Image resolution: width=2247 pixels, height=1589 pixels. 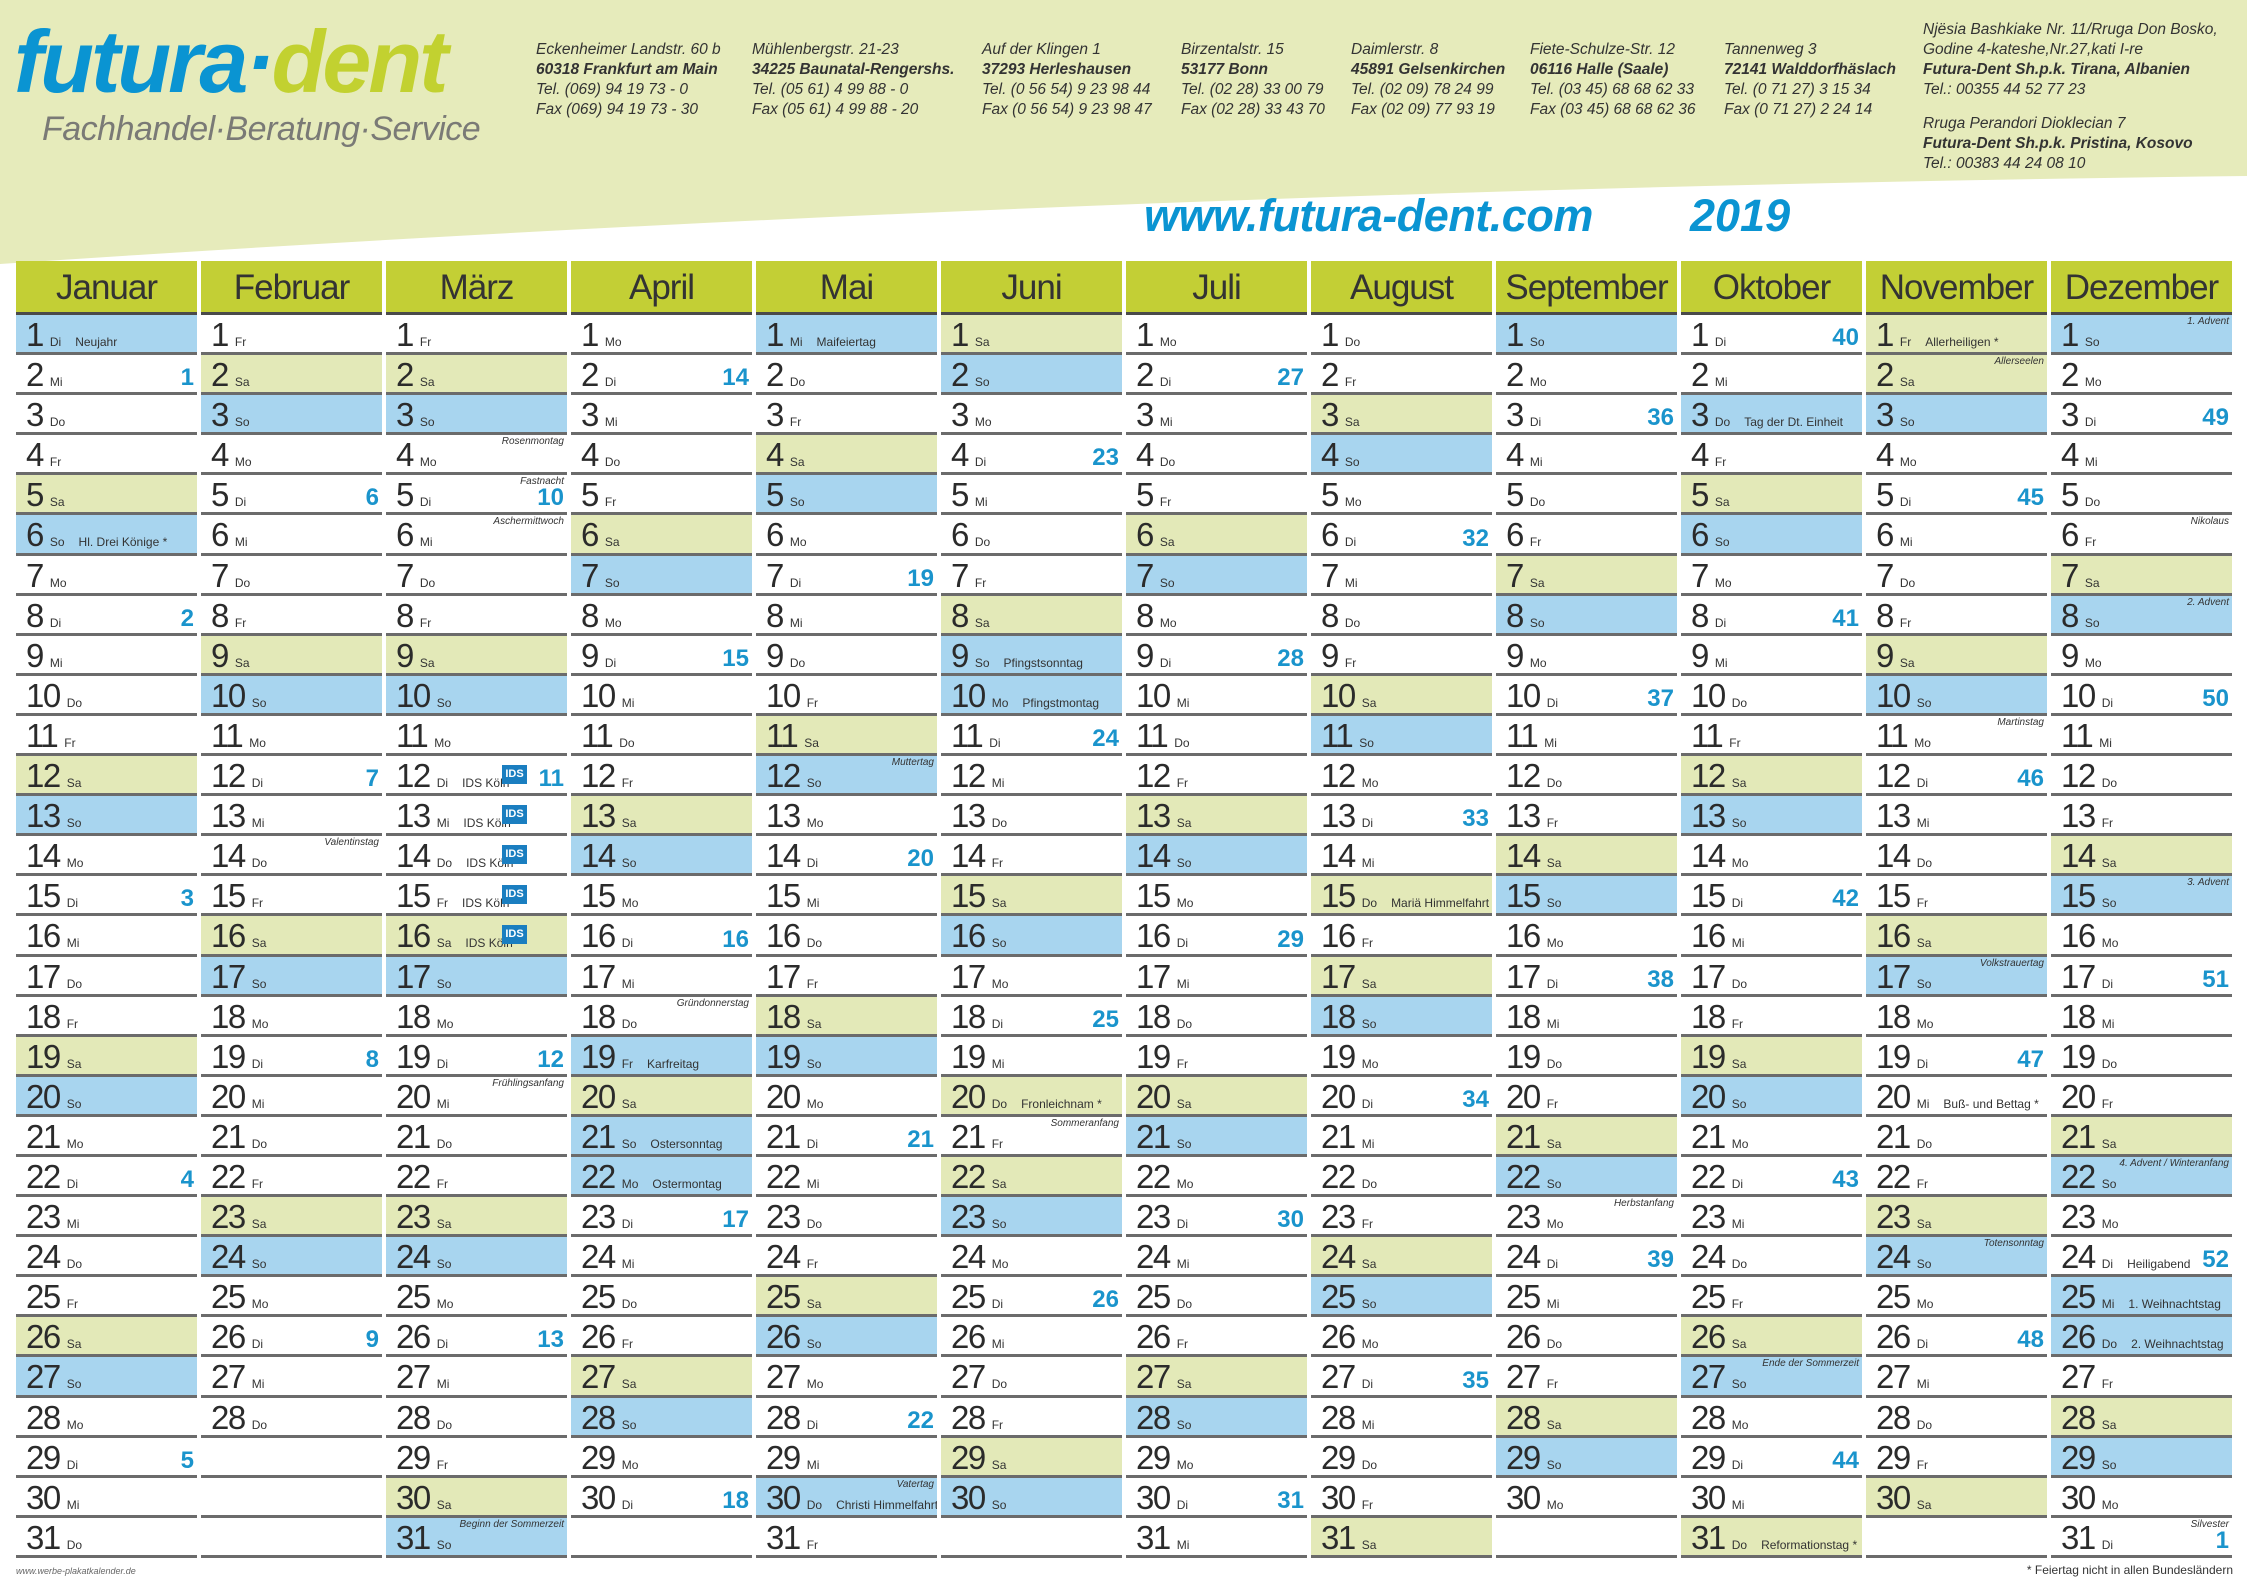 I want to click on holiday-label: 1. Weihnachtstag, so click(x=2174, y=1304).